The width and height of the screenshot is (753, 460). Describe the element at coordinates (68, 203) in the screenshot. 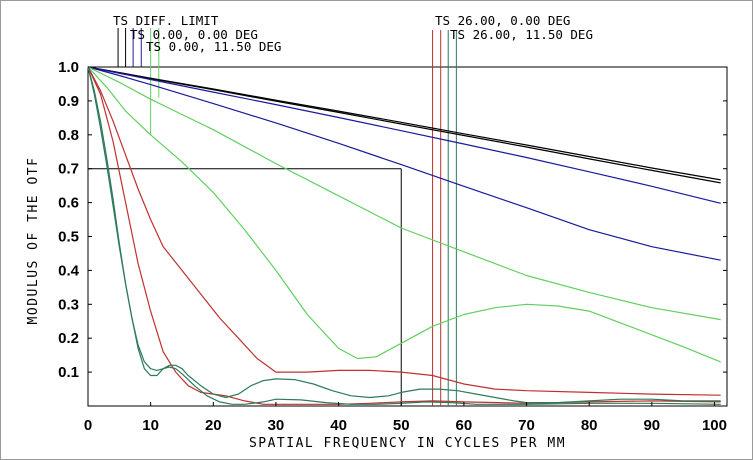

I see `y-tick-label: 0.6` at that location.